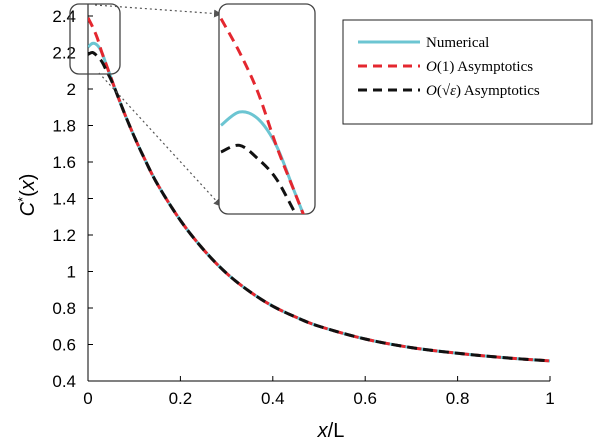 The height and width of the screenshot is (446, 604). What do you see at coordinates (458, 398) in the screenshot?
I see `x-tick-label: 0.8` at bounding box center [458, 398].